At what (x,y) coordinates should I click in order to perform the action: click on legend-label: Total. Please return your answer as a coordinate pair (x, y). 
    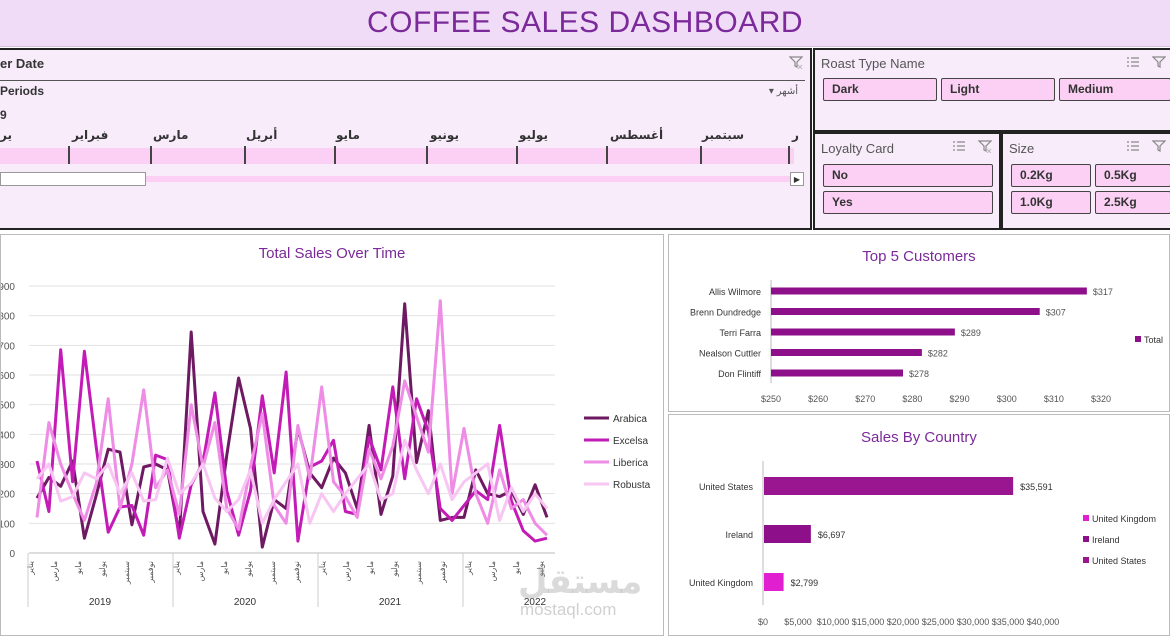
    Looking at the image, I should click on (1153, 340).